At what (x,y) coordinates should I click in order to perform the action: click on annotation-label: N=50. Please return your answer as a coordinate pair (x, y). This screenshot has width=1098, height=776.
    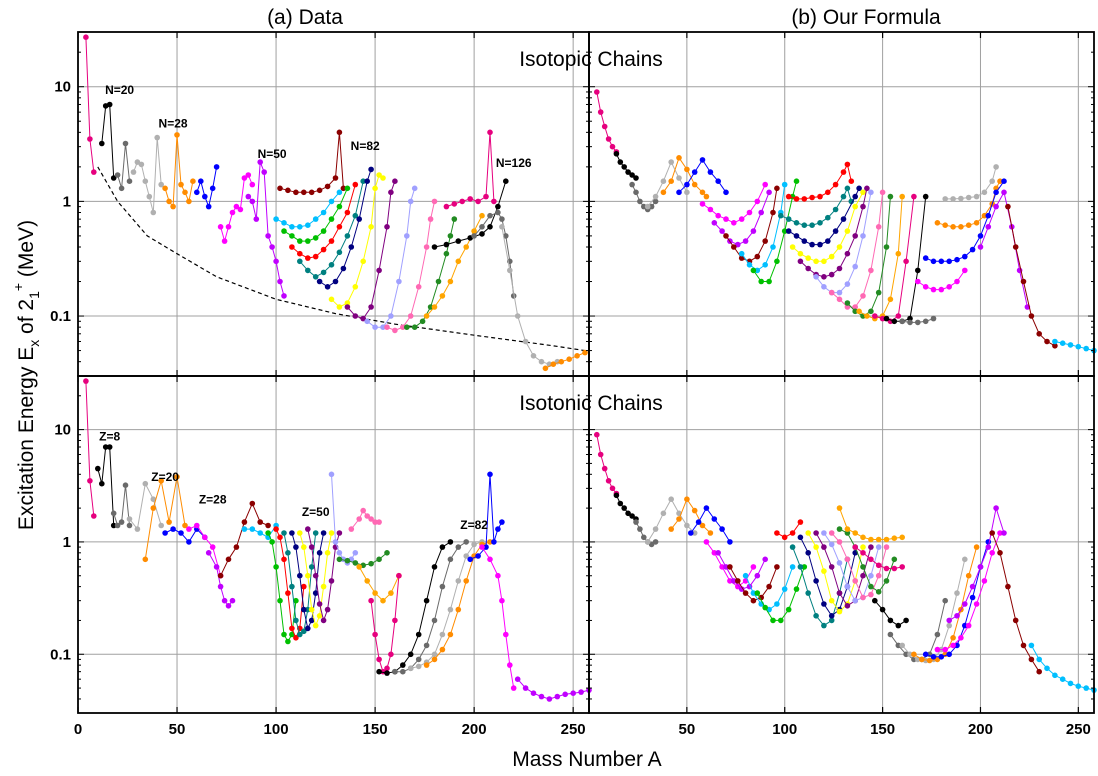
    Looking at the image, I should click on (272, 154).